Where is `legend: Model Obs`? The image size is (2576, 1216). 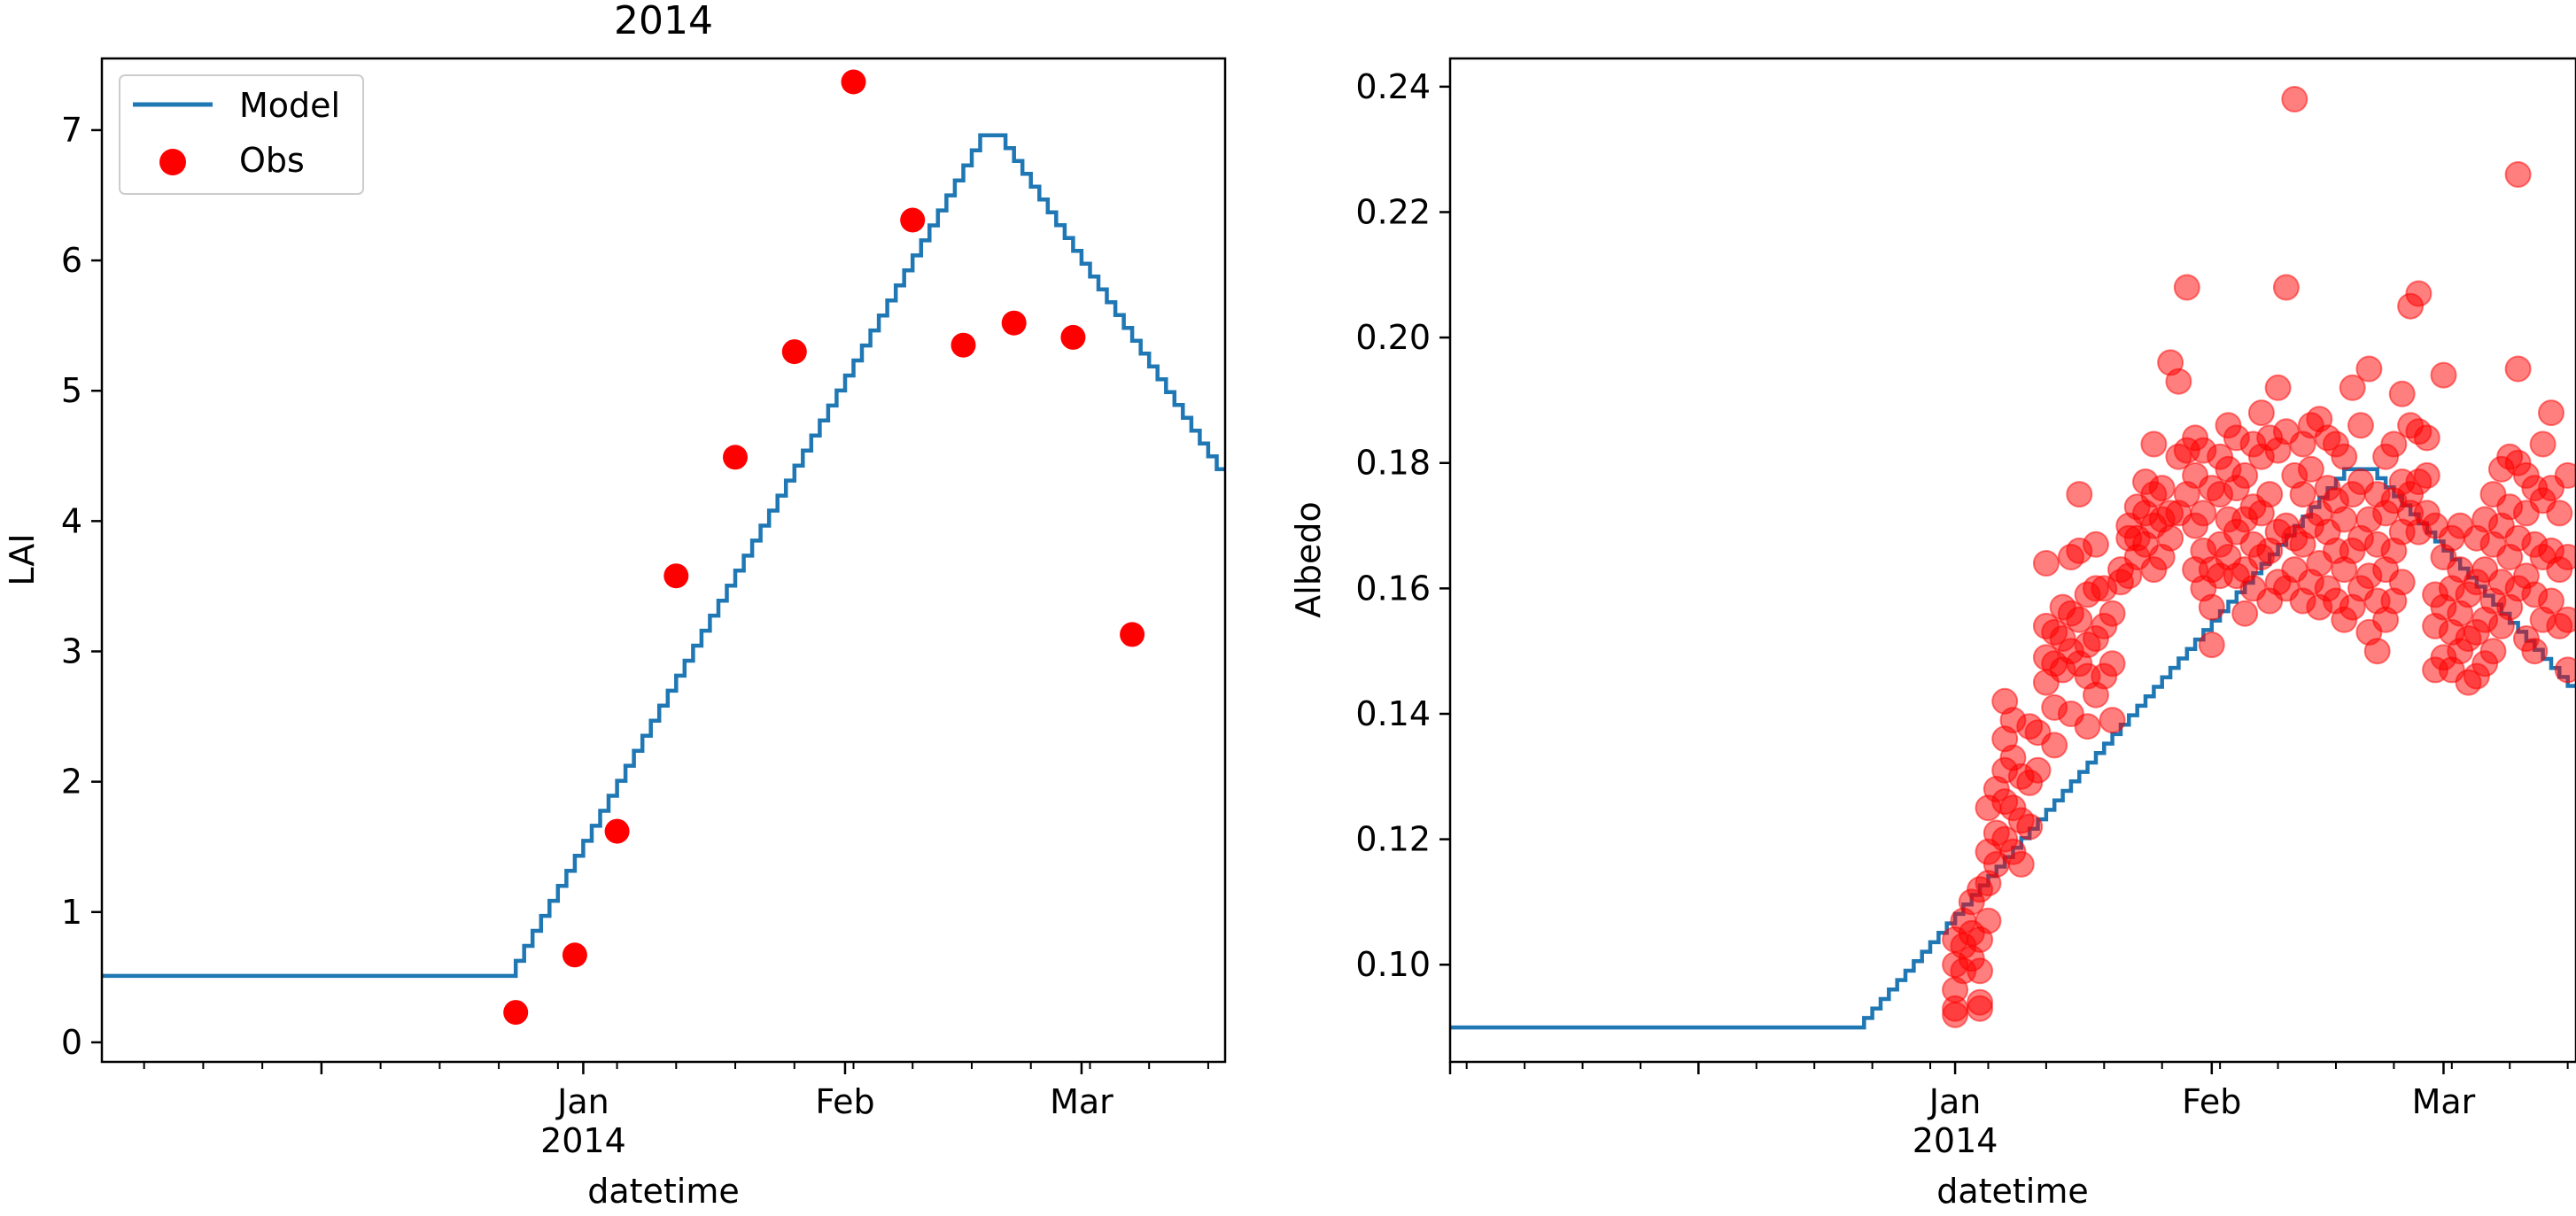 legend: Model Obs is located at coordinates (241, 134).